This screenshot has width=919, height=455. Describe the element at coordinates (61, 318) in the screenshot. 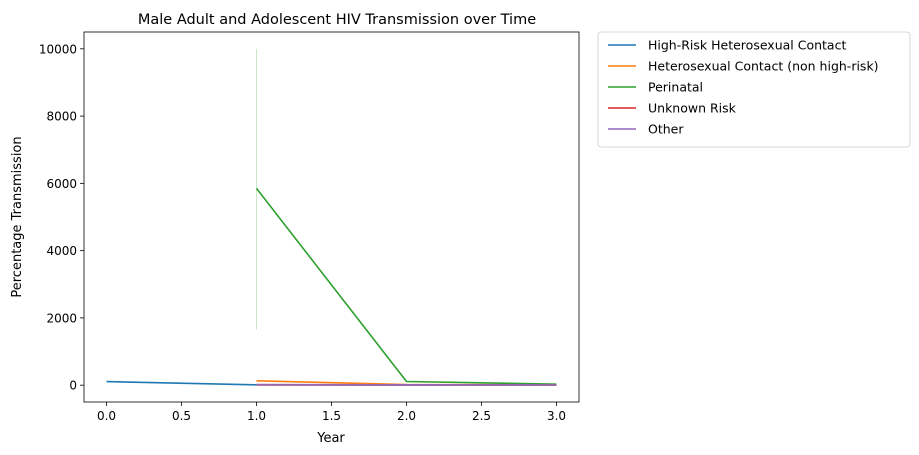

I see `y-tick-label-1: 2000` at that location.